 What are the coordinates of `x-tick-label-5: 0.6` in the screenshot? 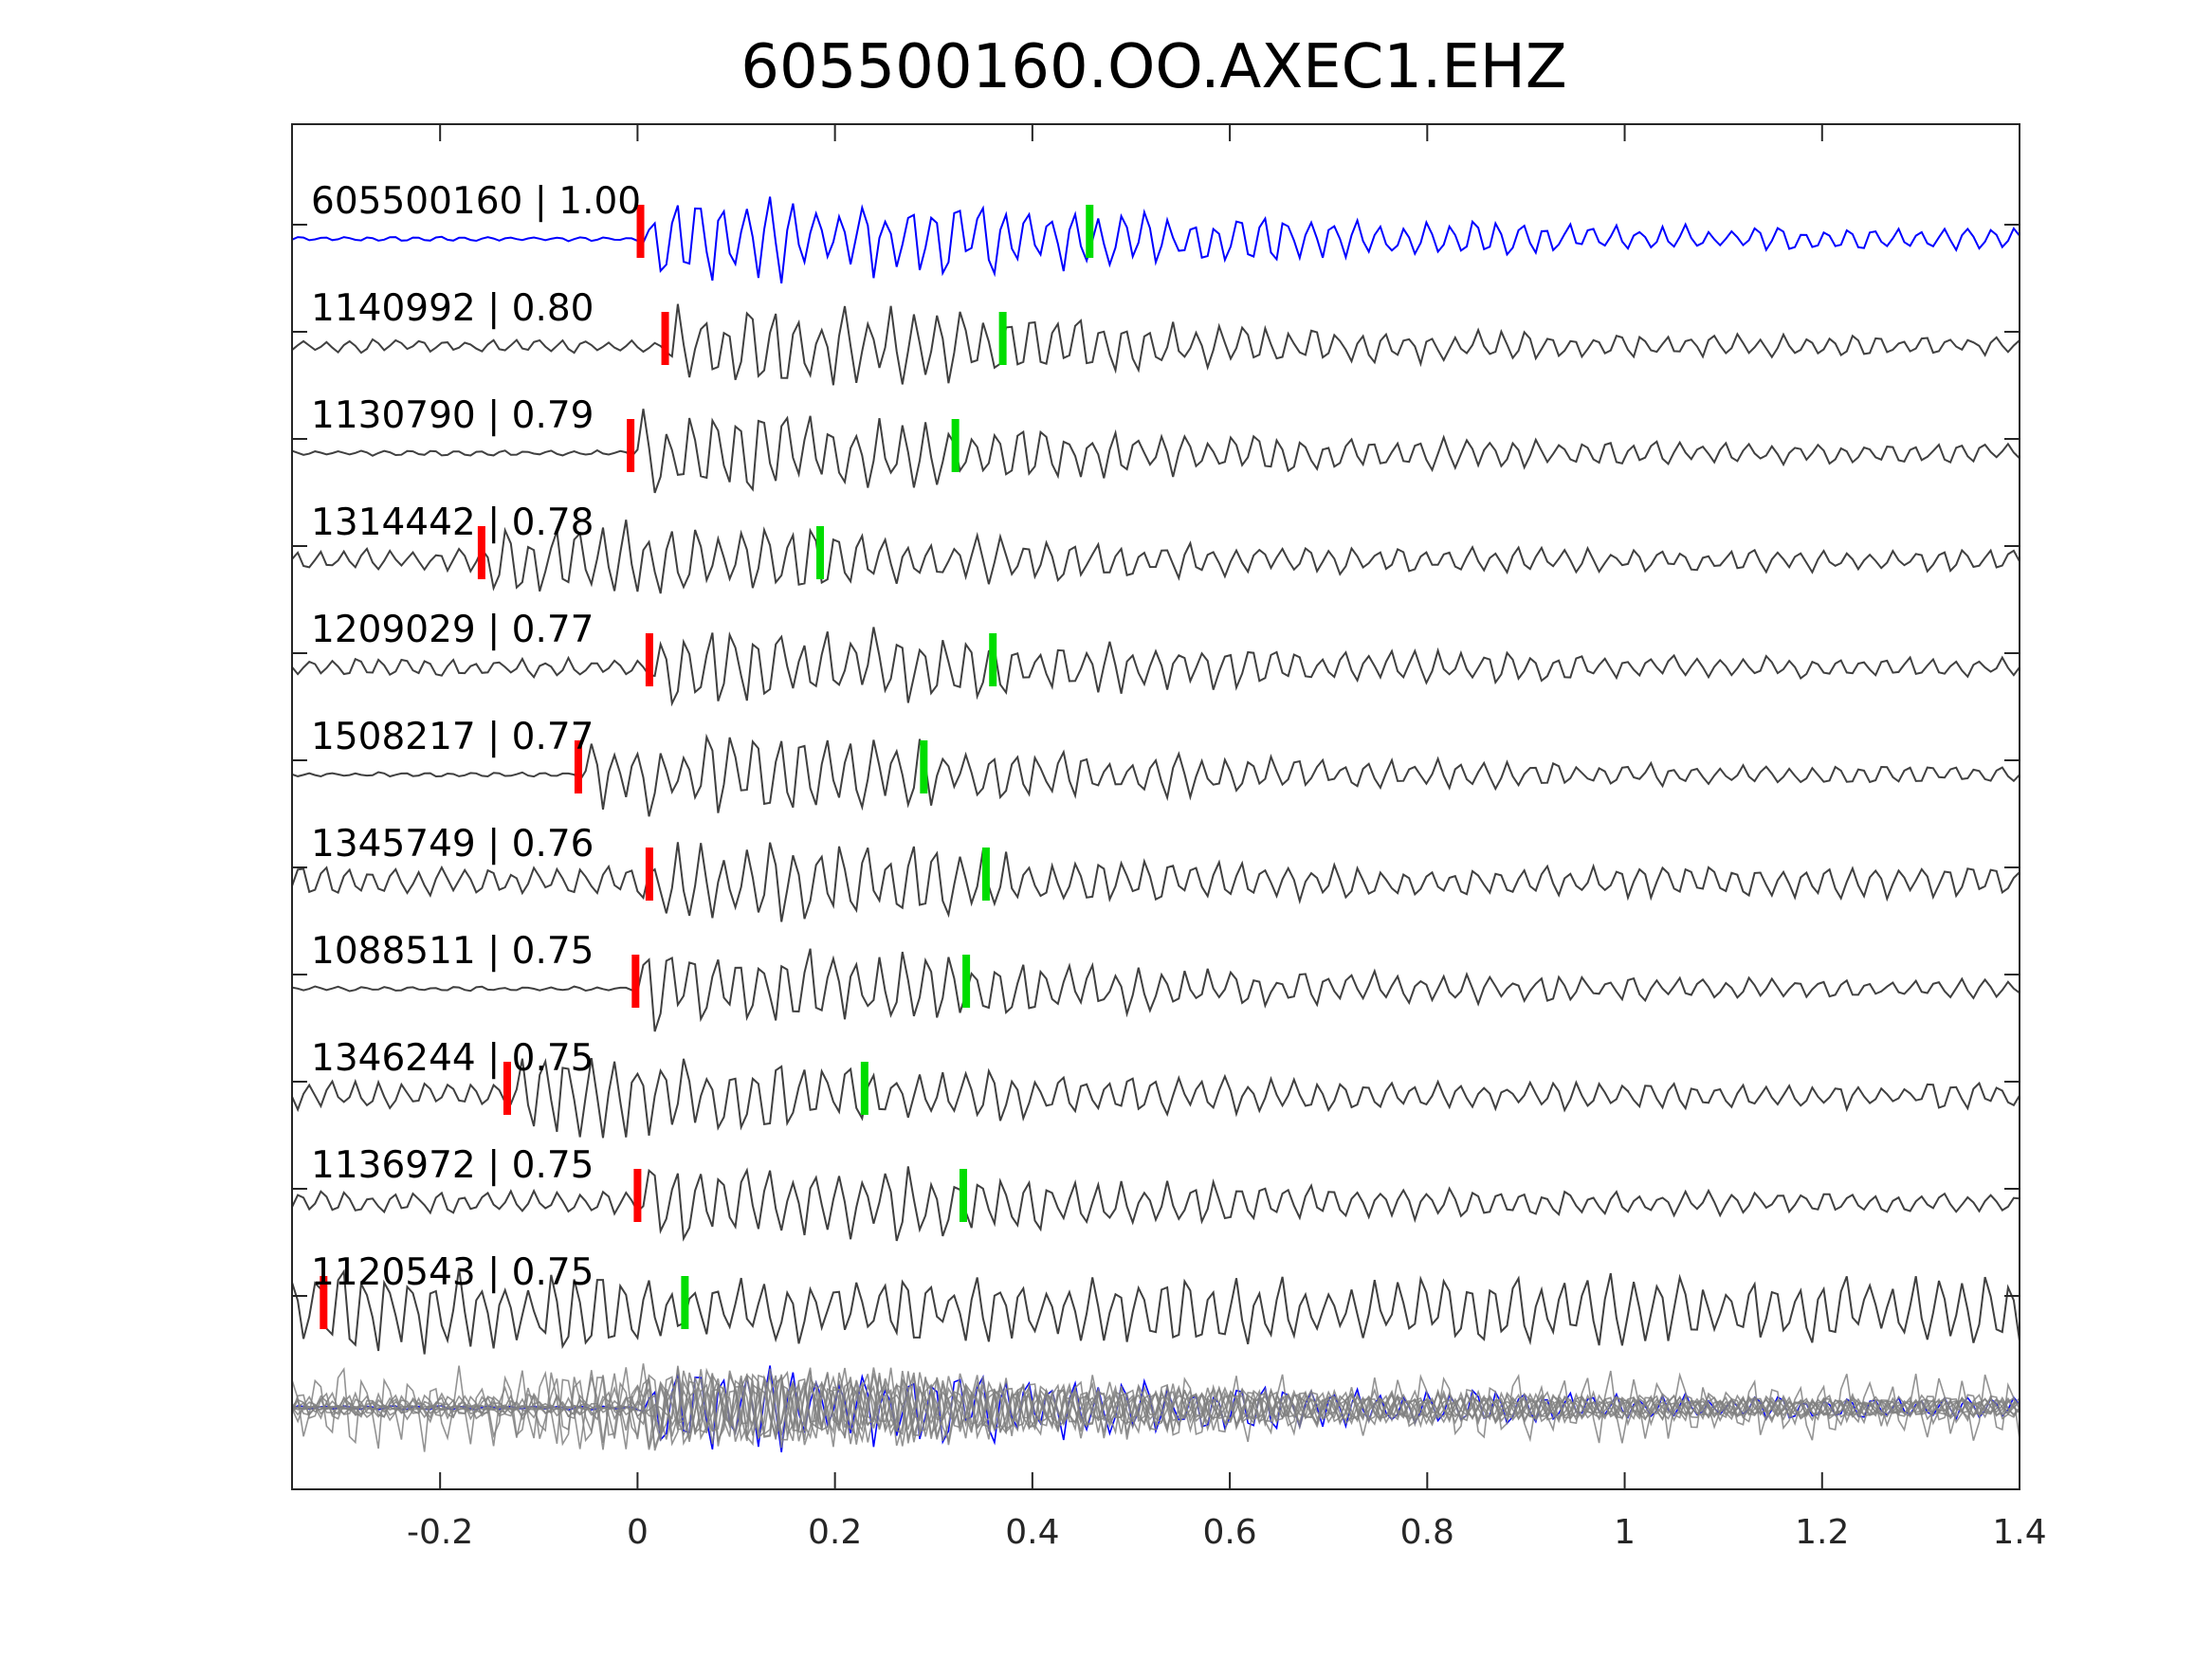 It's located at (1229, 1532).